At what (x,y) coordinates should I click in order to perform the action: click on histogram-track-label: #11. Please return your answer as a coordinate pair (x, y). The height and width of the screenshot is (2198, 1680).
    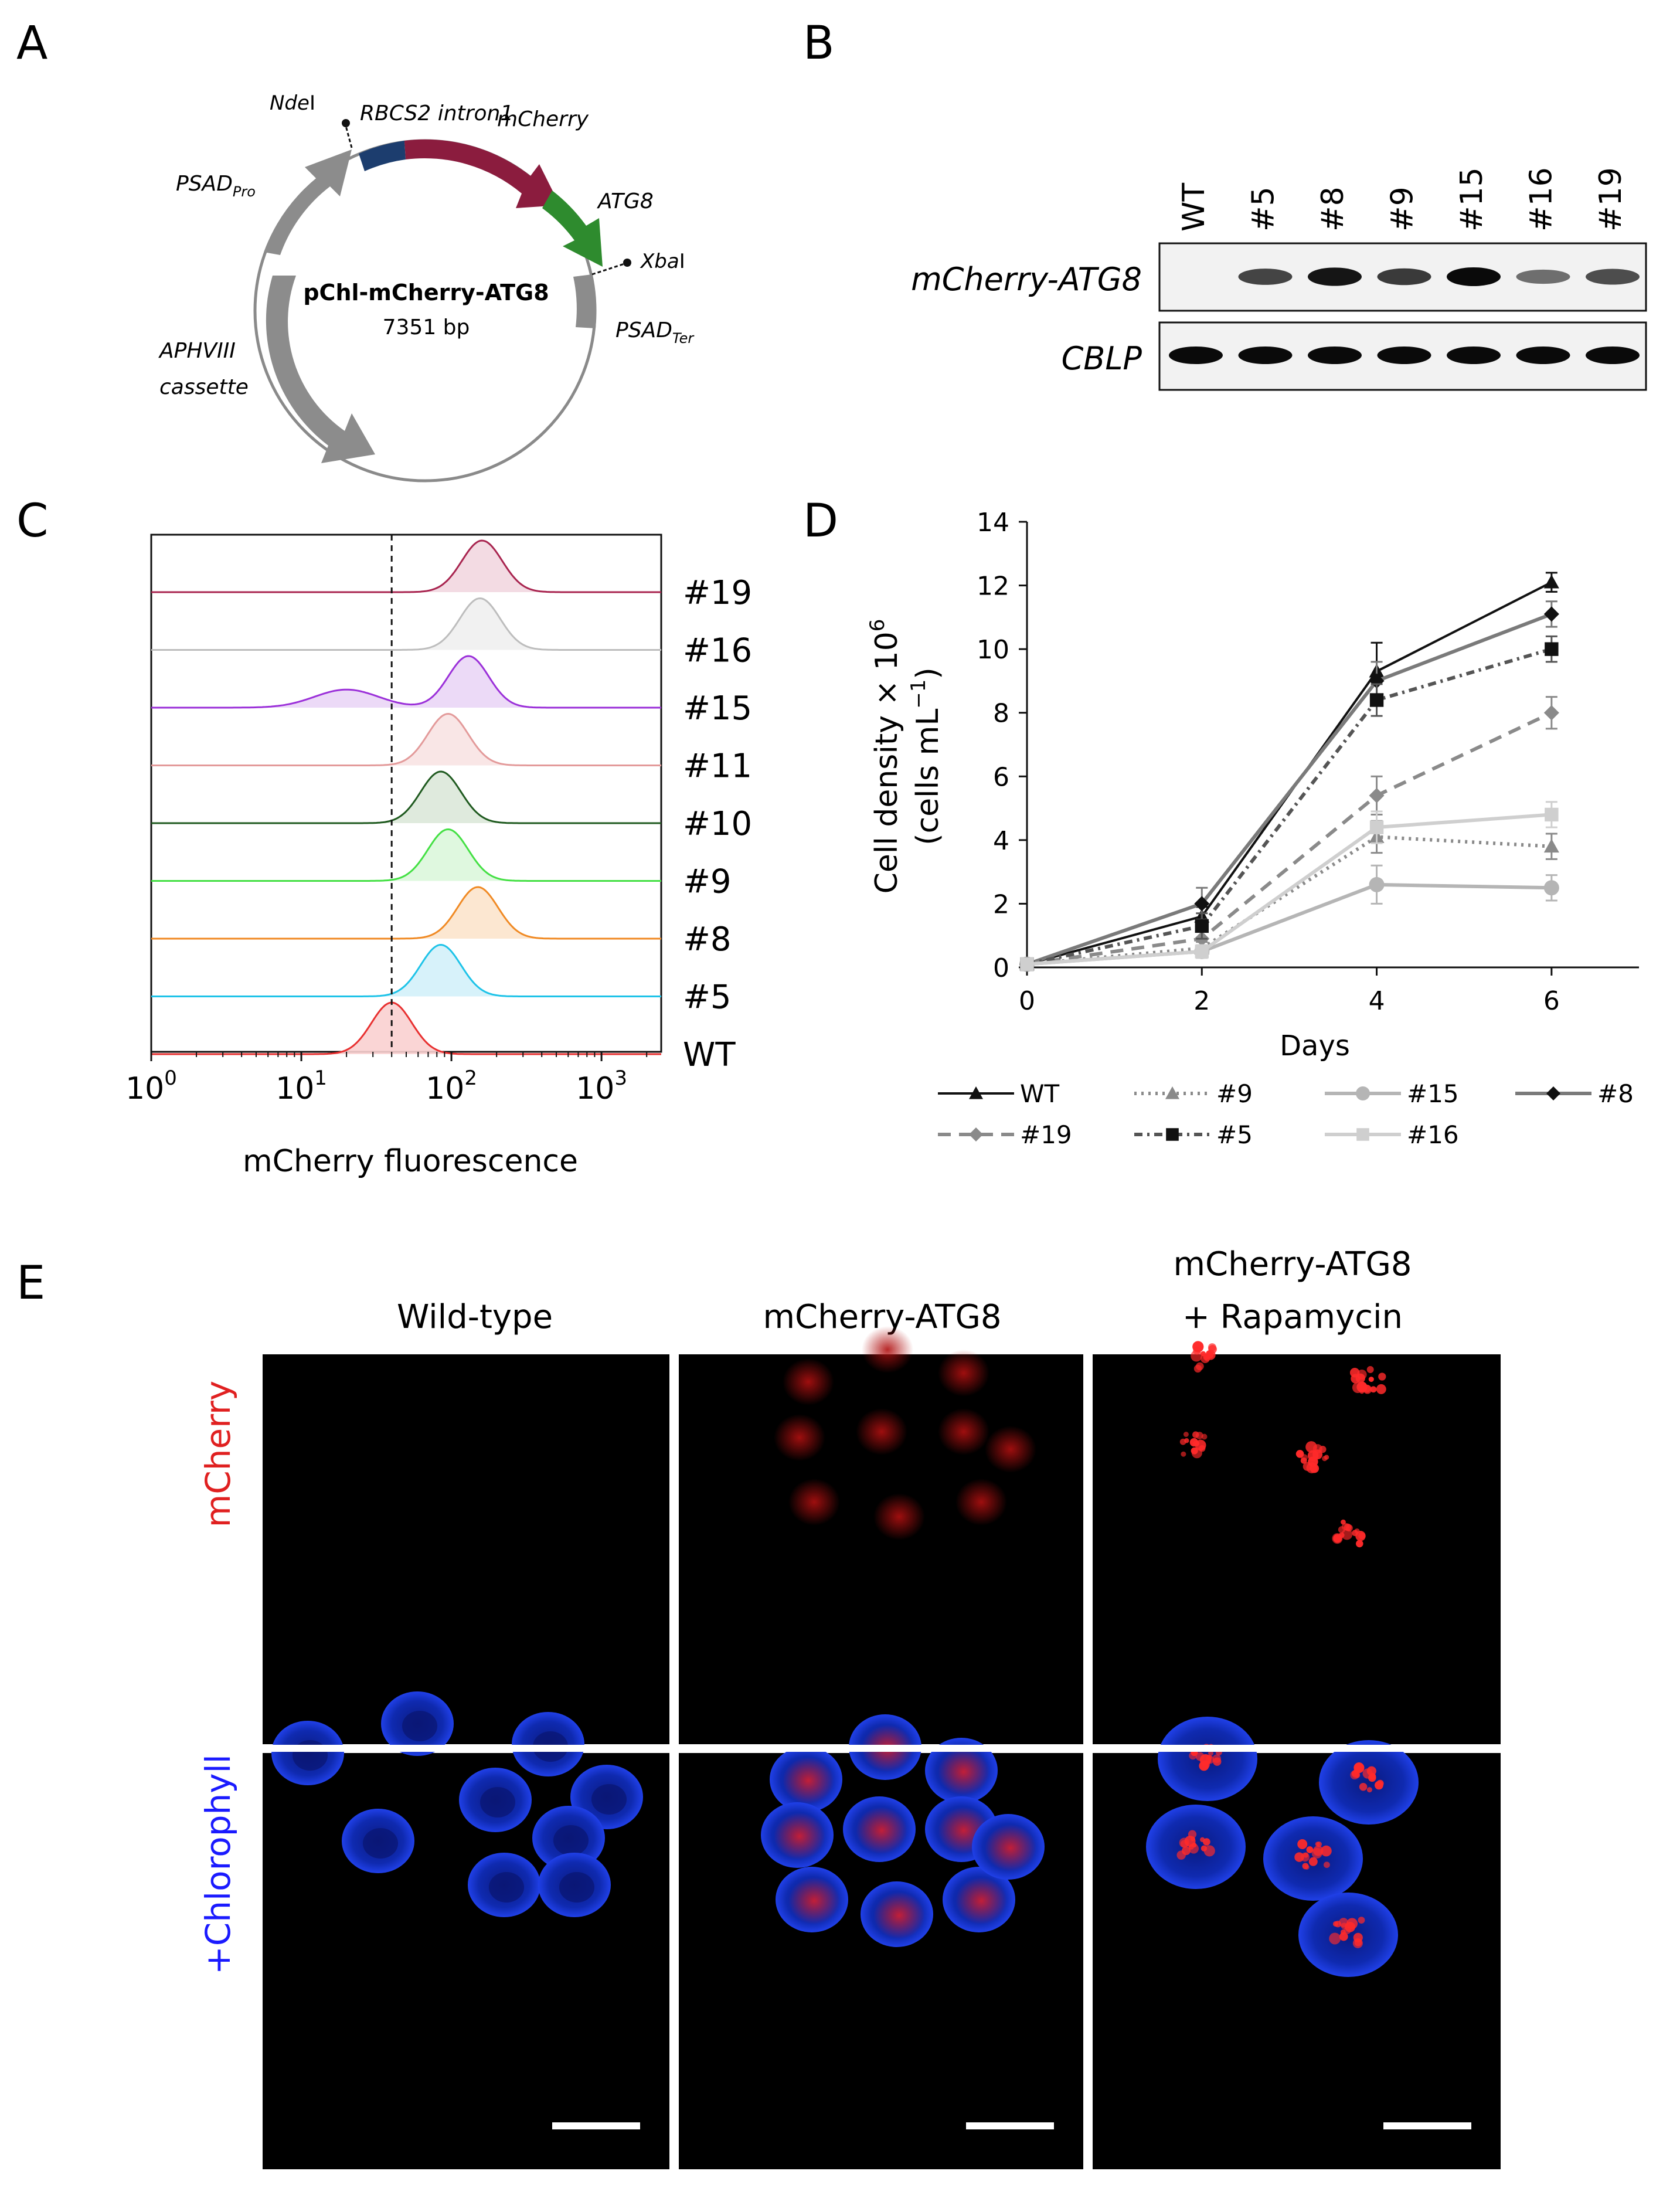
    Looking at the image, I should click on (717, 767).